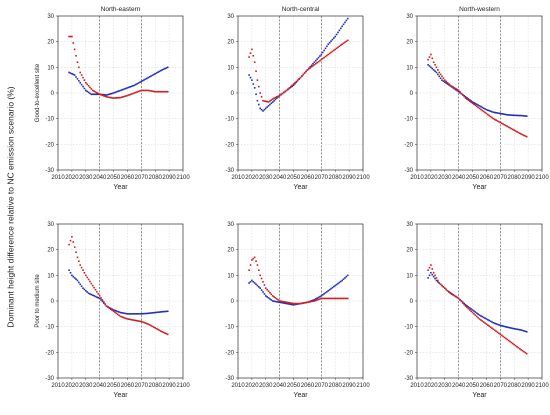 This screenshot has height=415, width=550. I want to click on x-tick-label: 2090, so click(169, 178).